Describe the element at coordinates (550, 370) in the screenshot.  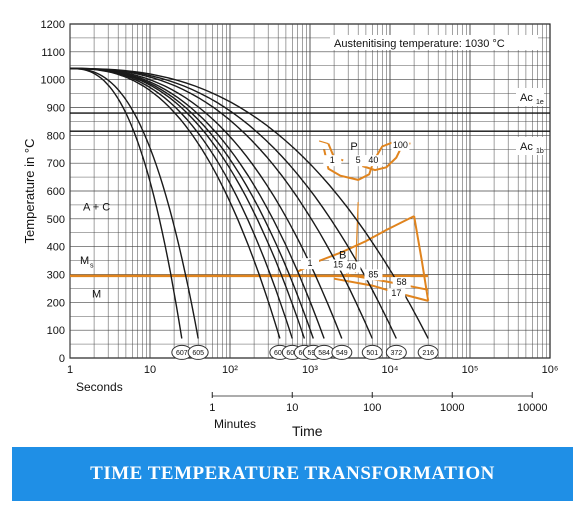
I see `x-tick-label: 10⁶` at that location.